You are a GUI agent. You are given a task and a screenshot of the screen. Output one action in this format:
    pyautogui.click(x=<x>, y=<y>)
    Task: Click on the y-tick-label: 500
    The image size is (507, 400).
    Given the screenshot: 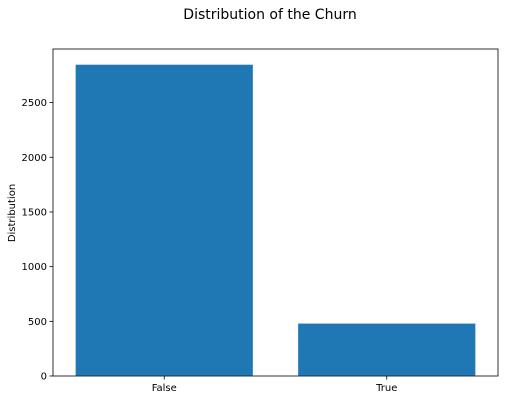 What is the action you would take?
    pyautogui.click(x=37, y=322)
    